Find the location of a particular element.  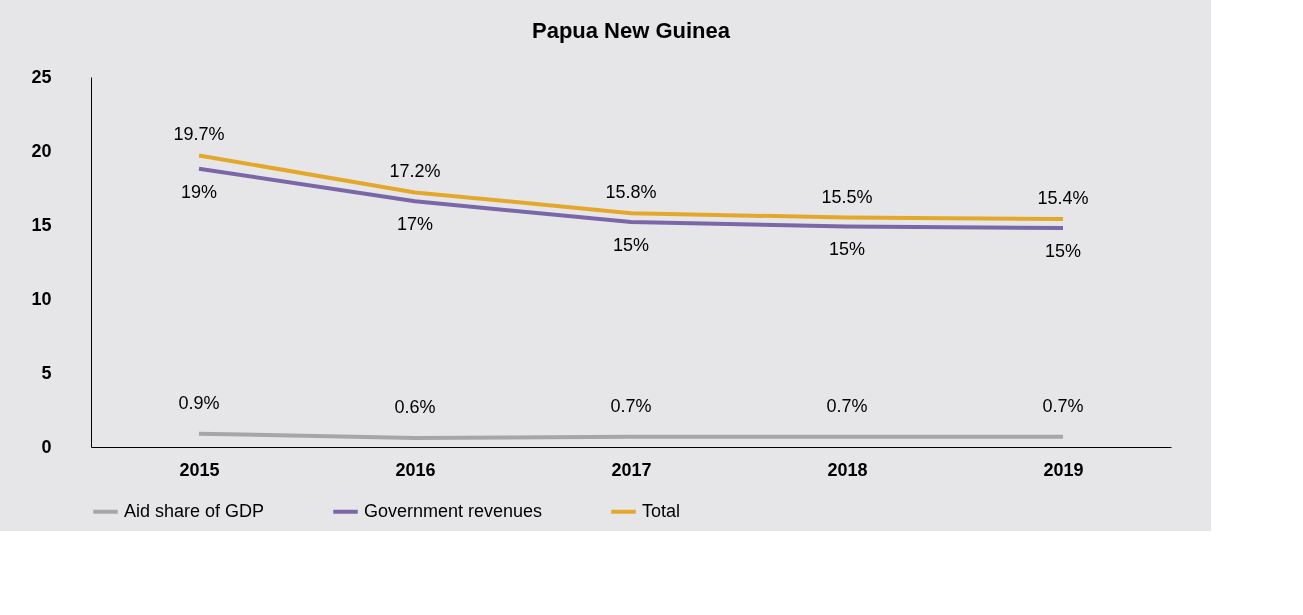

data-label: 15.8% is located at coordinates (631, 192).